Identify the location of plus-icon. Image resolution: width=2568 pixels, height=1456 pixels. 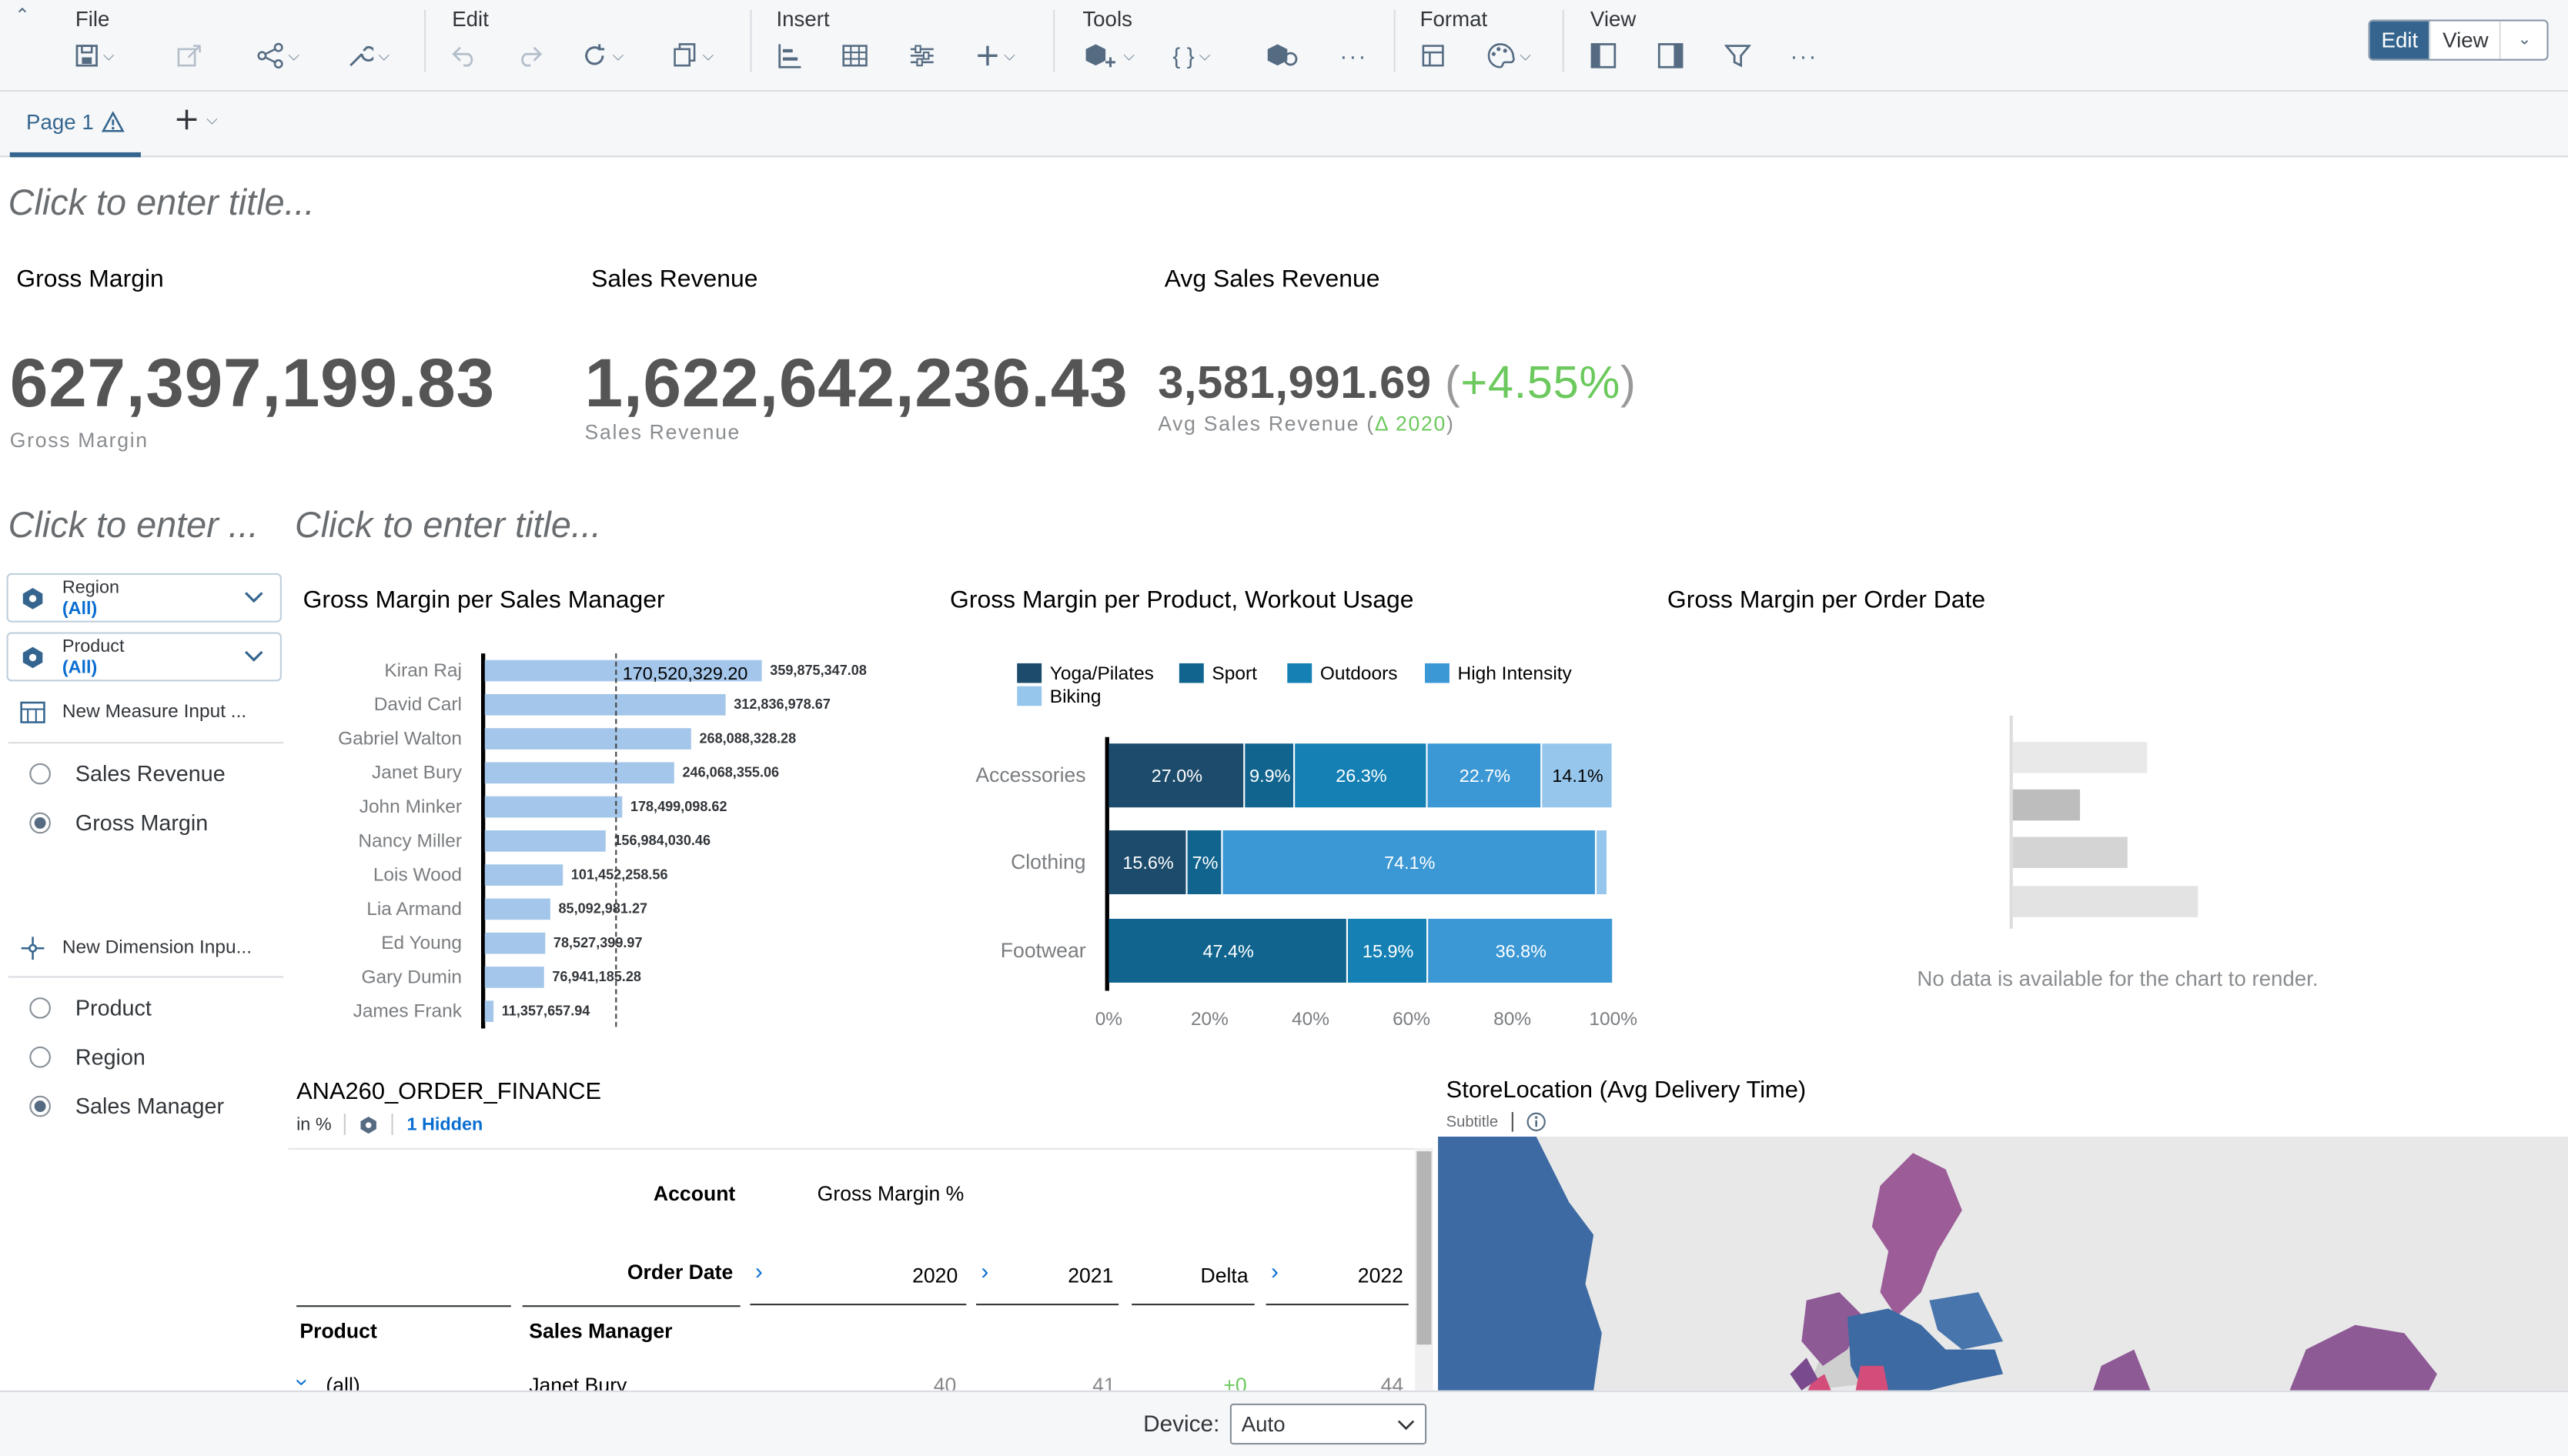
(186, 120).